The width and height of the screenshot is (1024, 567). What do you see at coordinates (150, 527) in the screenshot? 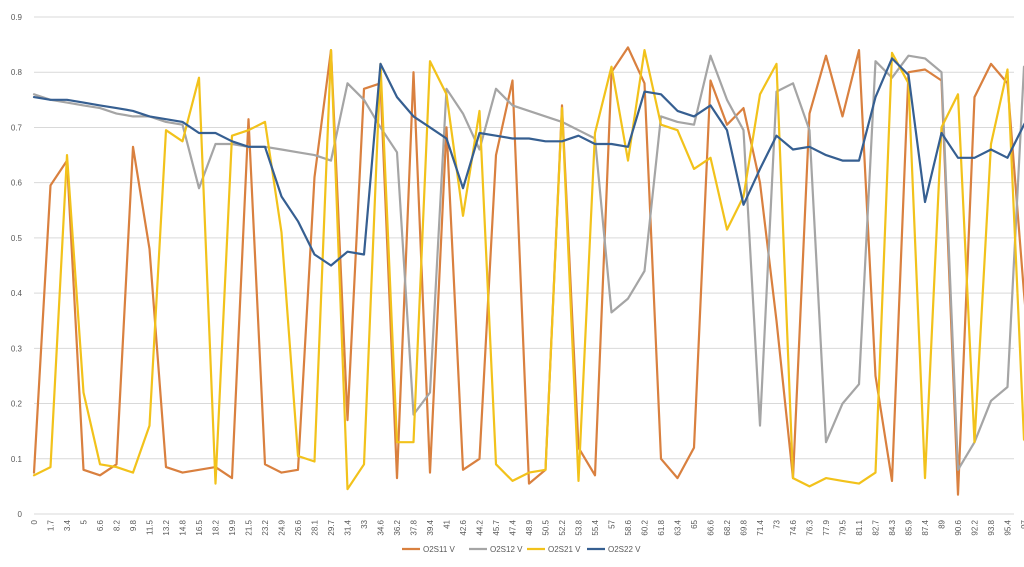
I see `x-tick-label: 11.5` at bounding box center [150, 527].